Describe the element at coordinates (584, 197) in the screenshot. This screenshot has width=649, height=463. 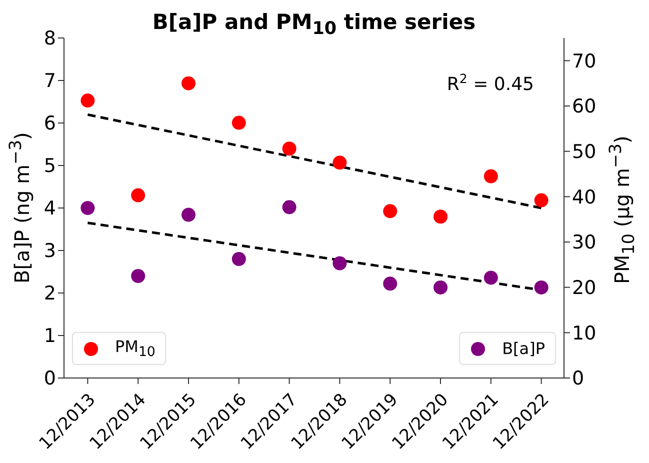
I see `y2-tick-label: 40` at that location.